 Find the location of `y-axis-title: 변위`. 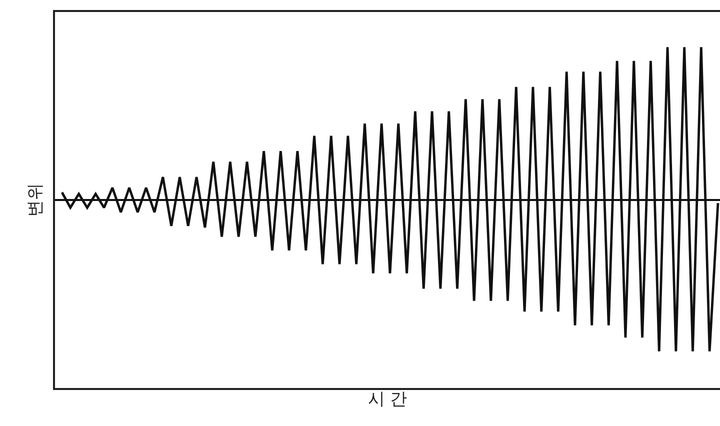

y-axis-title: 변위 is located at coordinates (35, 200).